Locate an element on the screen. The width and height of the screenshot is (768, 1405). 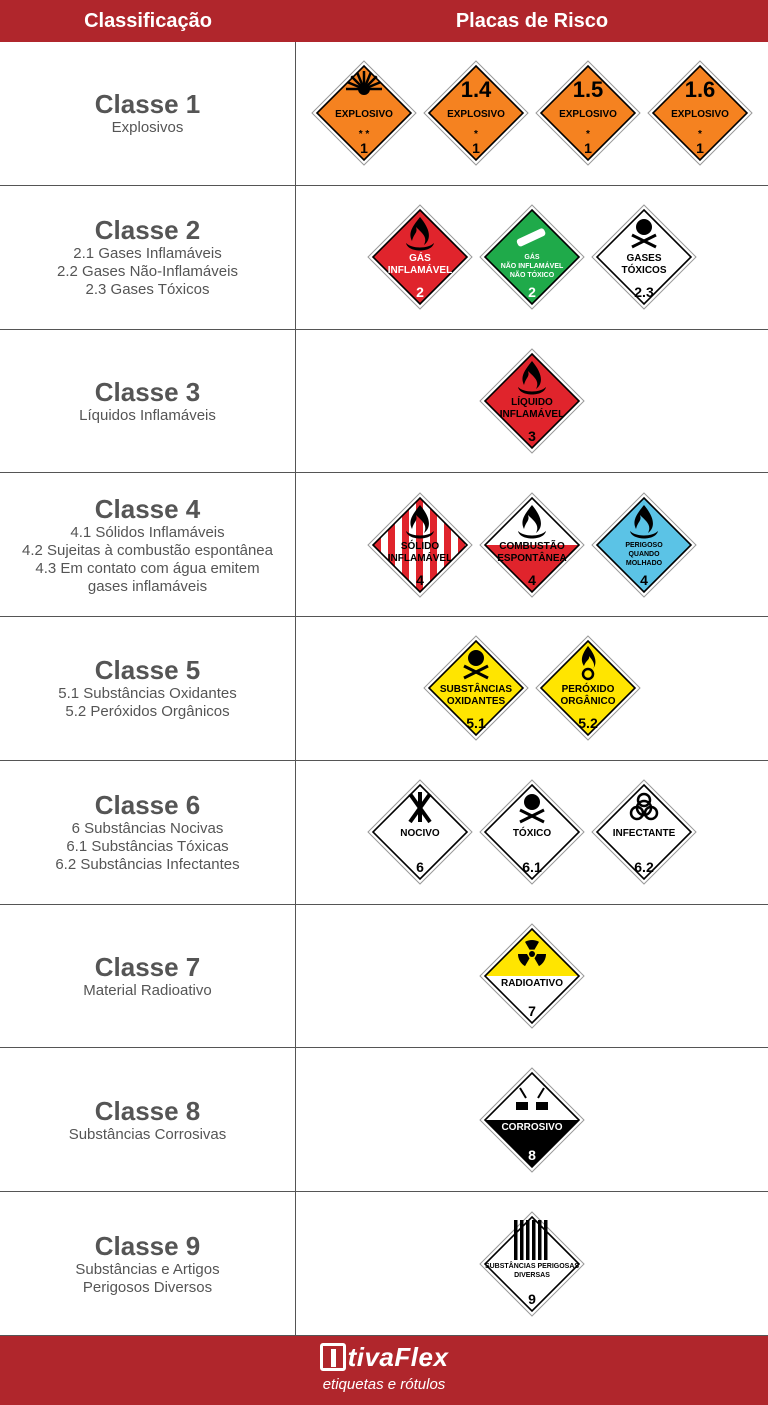
gas-cylinder-icon is located at coordinates (531, 237).